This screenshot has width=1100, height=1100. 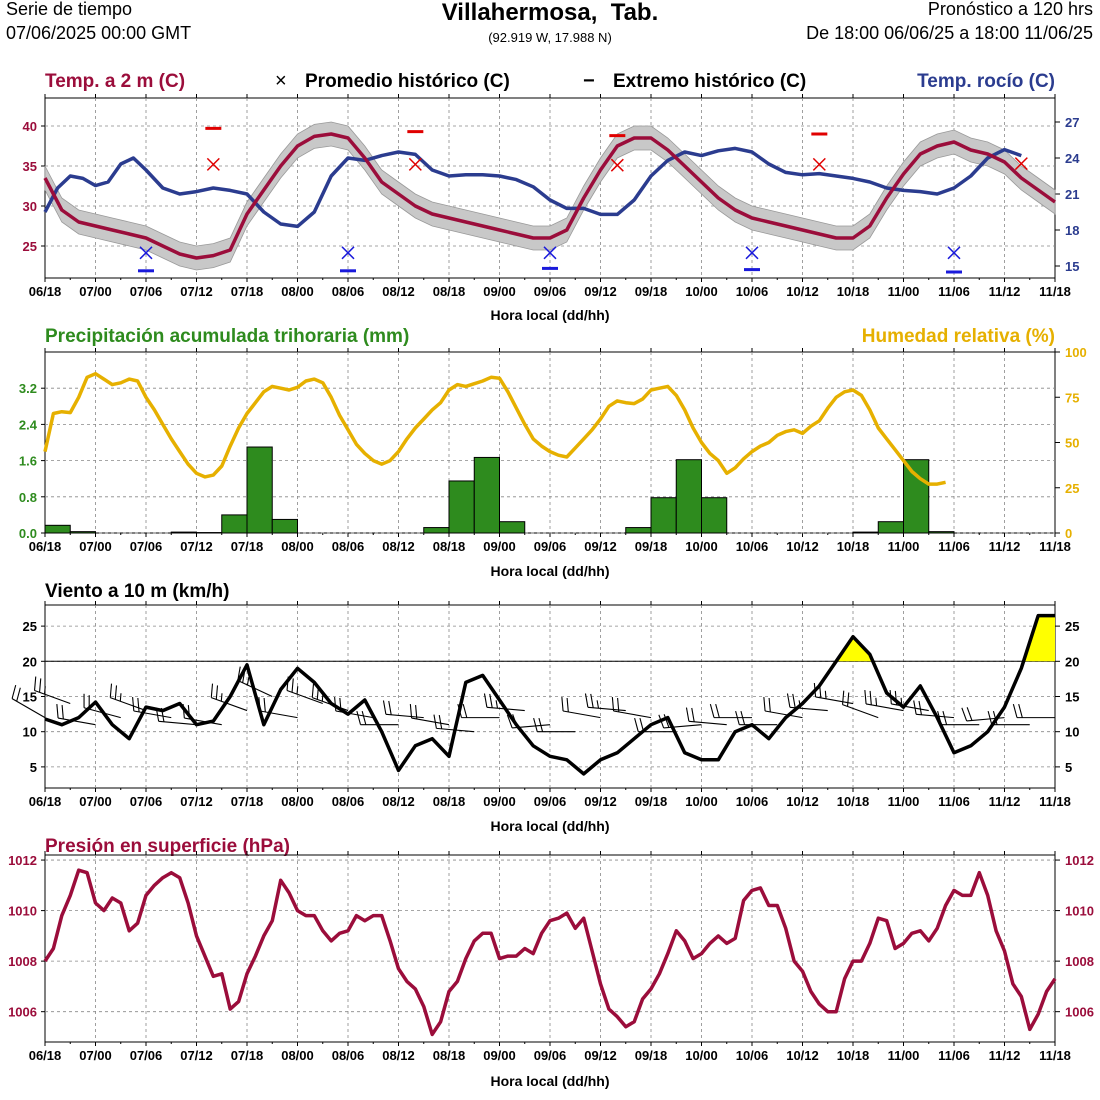 What do you see at coordinates (196, 801) in the screenshot?
I see `wind-xtick-label: 07/12` at bounding box center [196, 801].